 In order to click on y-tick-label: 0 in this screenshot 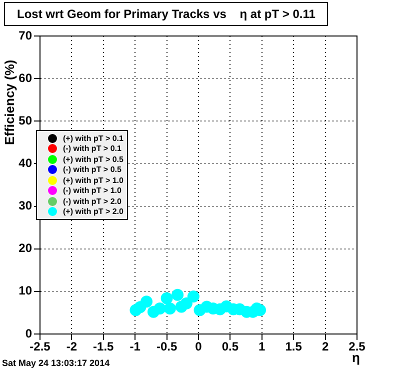, I will do `click(28, 333)`.